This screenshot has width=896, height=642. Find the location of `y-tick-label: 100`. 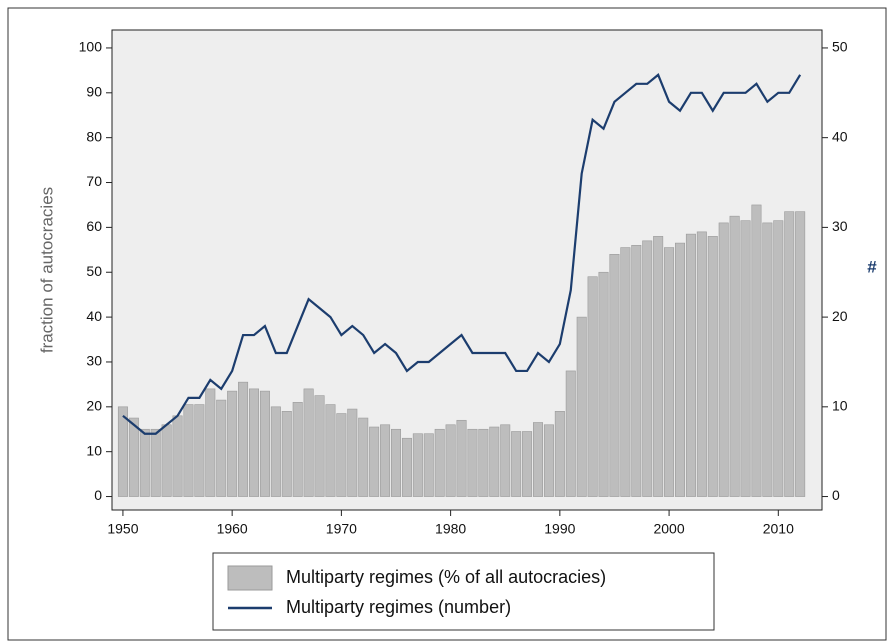

y-tick-label: 100 is located at coordinates (91, 47).